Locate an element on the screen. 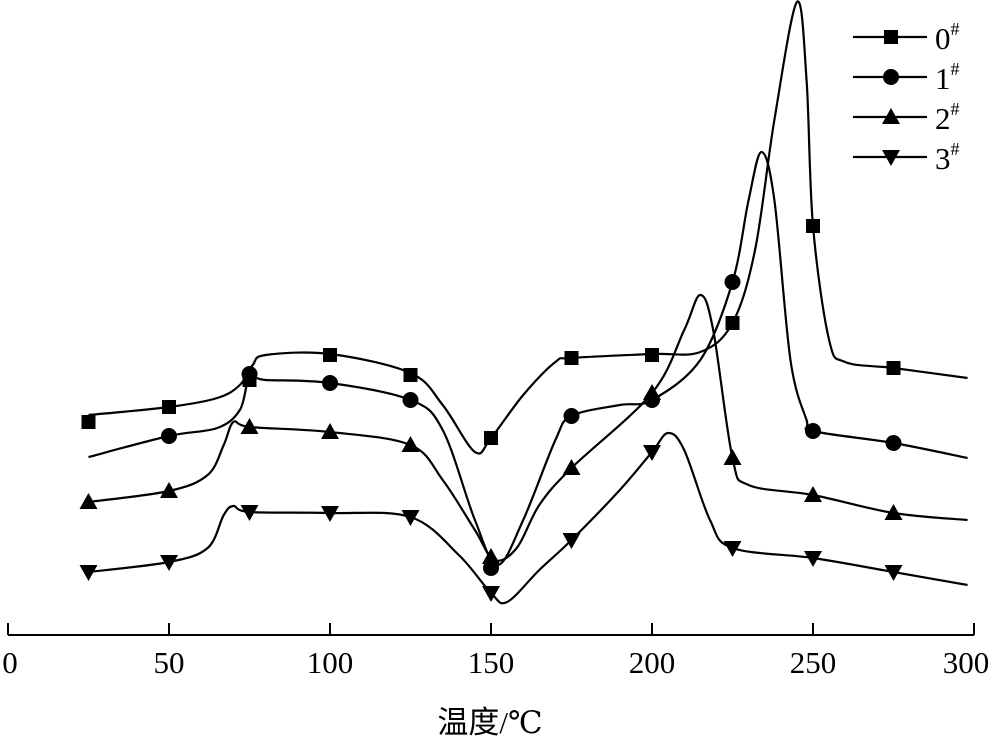 The image size is (1000, 756). legend-marker-triangle-up is located at coordinates (891, 116).